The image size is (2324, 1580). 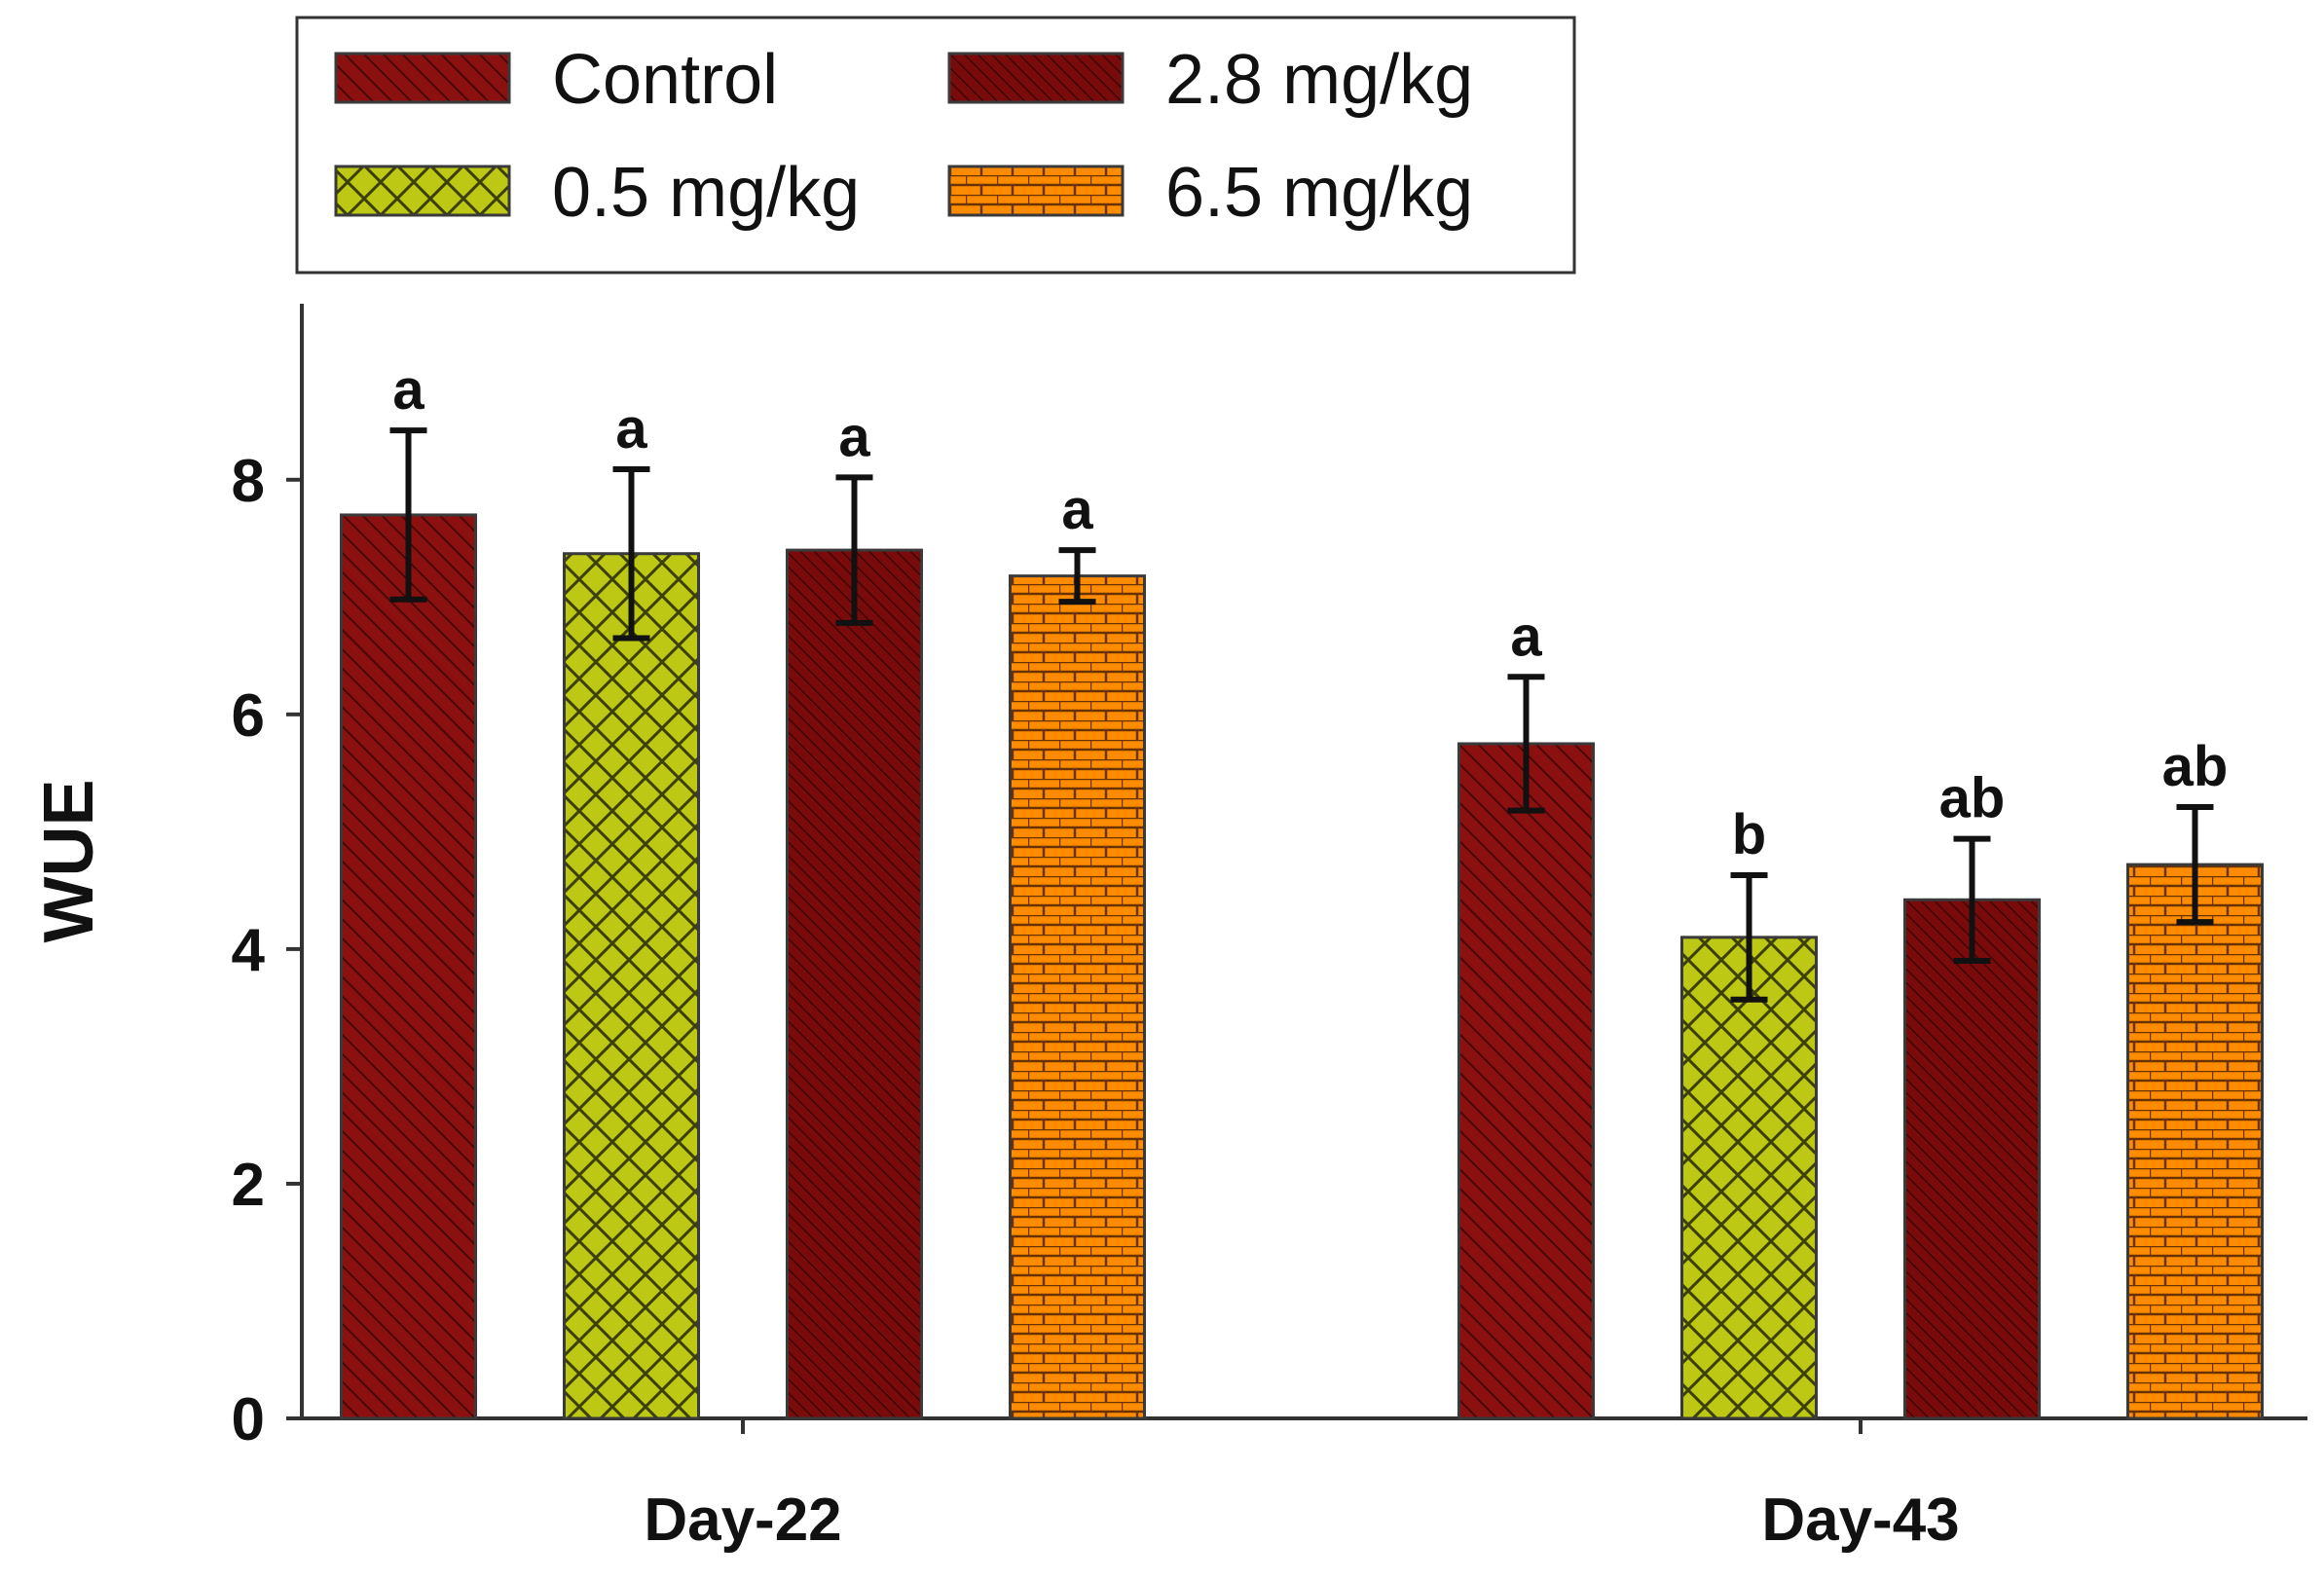 What do you see at coordinates (1319, 193) in the screenshot?
I see `legend-label: 6.5 mg/kg` at bounding box center [1319, 193].